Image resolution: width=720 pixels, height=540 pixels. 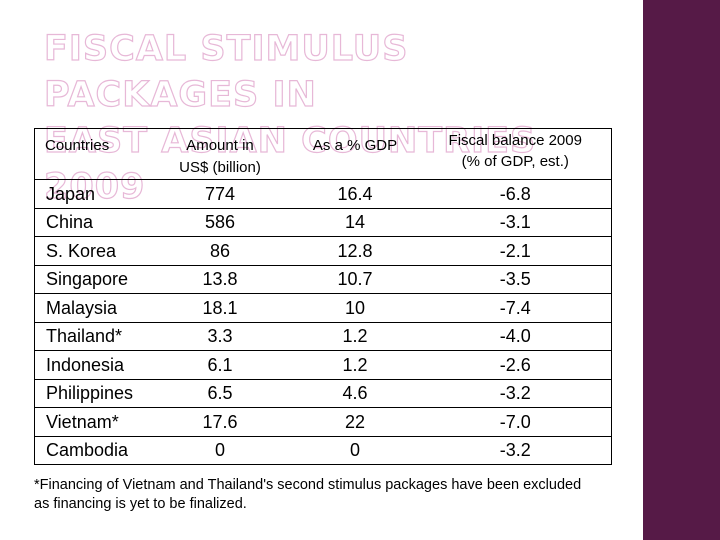 What do you see at coordinates (220, 279) in the screenshot?
I see `cell-amount: 13.8` at bounding box center [220, 279].